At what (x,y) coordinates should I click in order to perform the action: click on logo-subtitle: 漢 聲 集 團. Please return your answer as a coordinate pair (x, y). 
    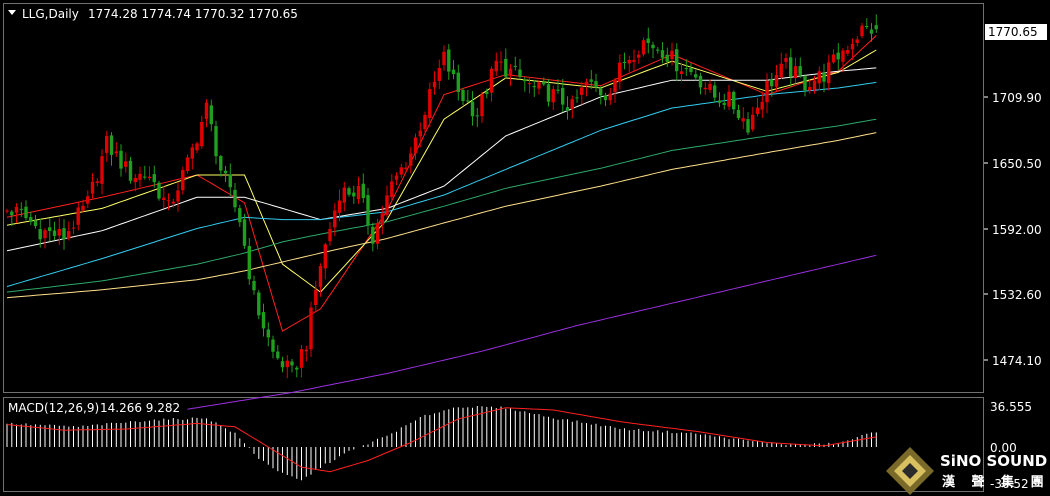
    Looking at the image, I should click on (996, 482).